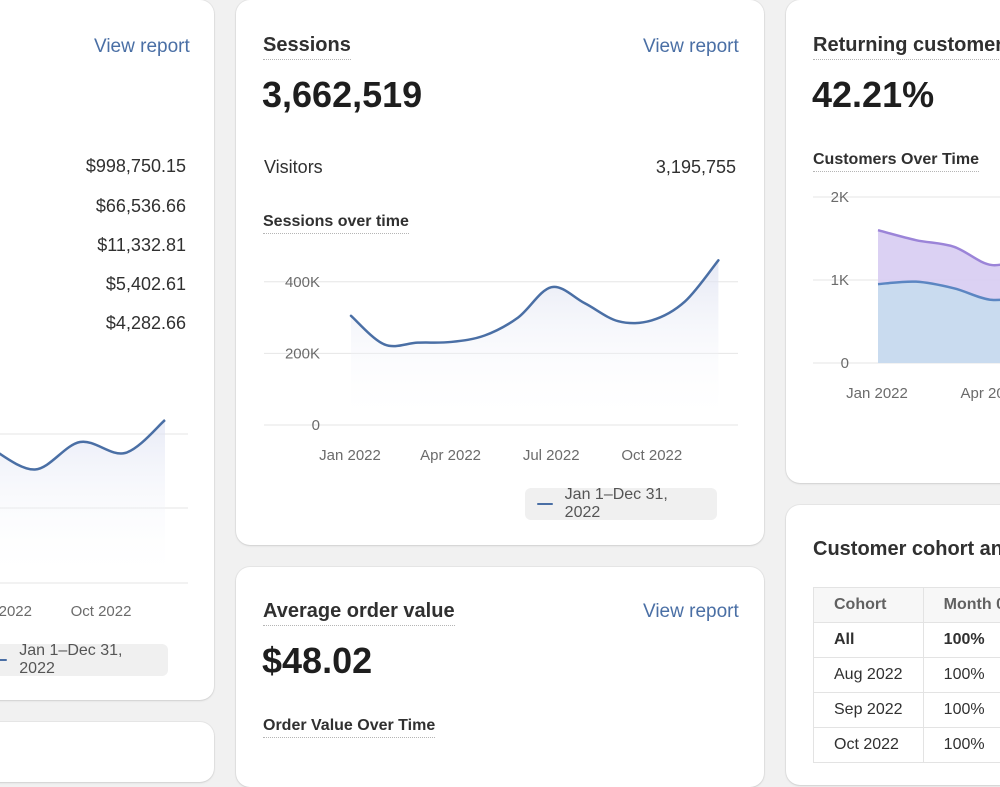  What do you see at coordinates (551, 455) in the screenshot?
I see `sessions-x-tick: Jul 2022` at bounding box center [551, 455].